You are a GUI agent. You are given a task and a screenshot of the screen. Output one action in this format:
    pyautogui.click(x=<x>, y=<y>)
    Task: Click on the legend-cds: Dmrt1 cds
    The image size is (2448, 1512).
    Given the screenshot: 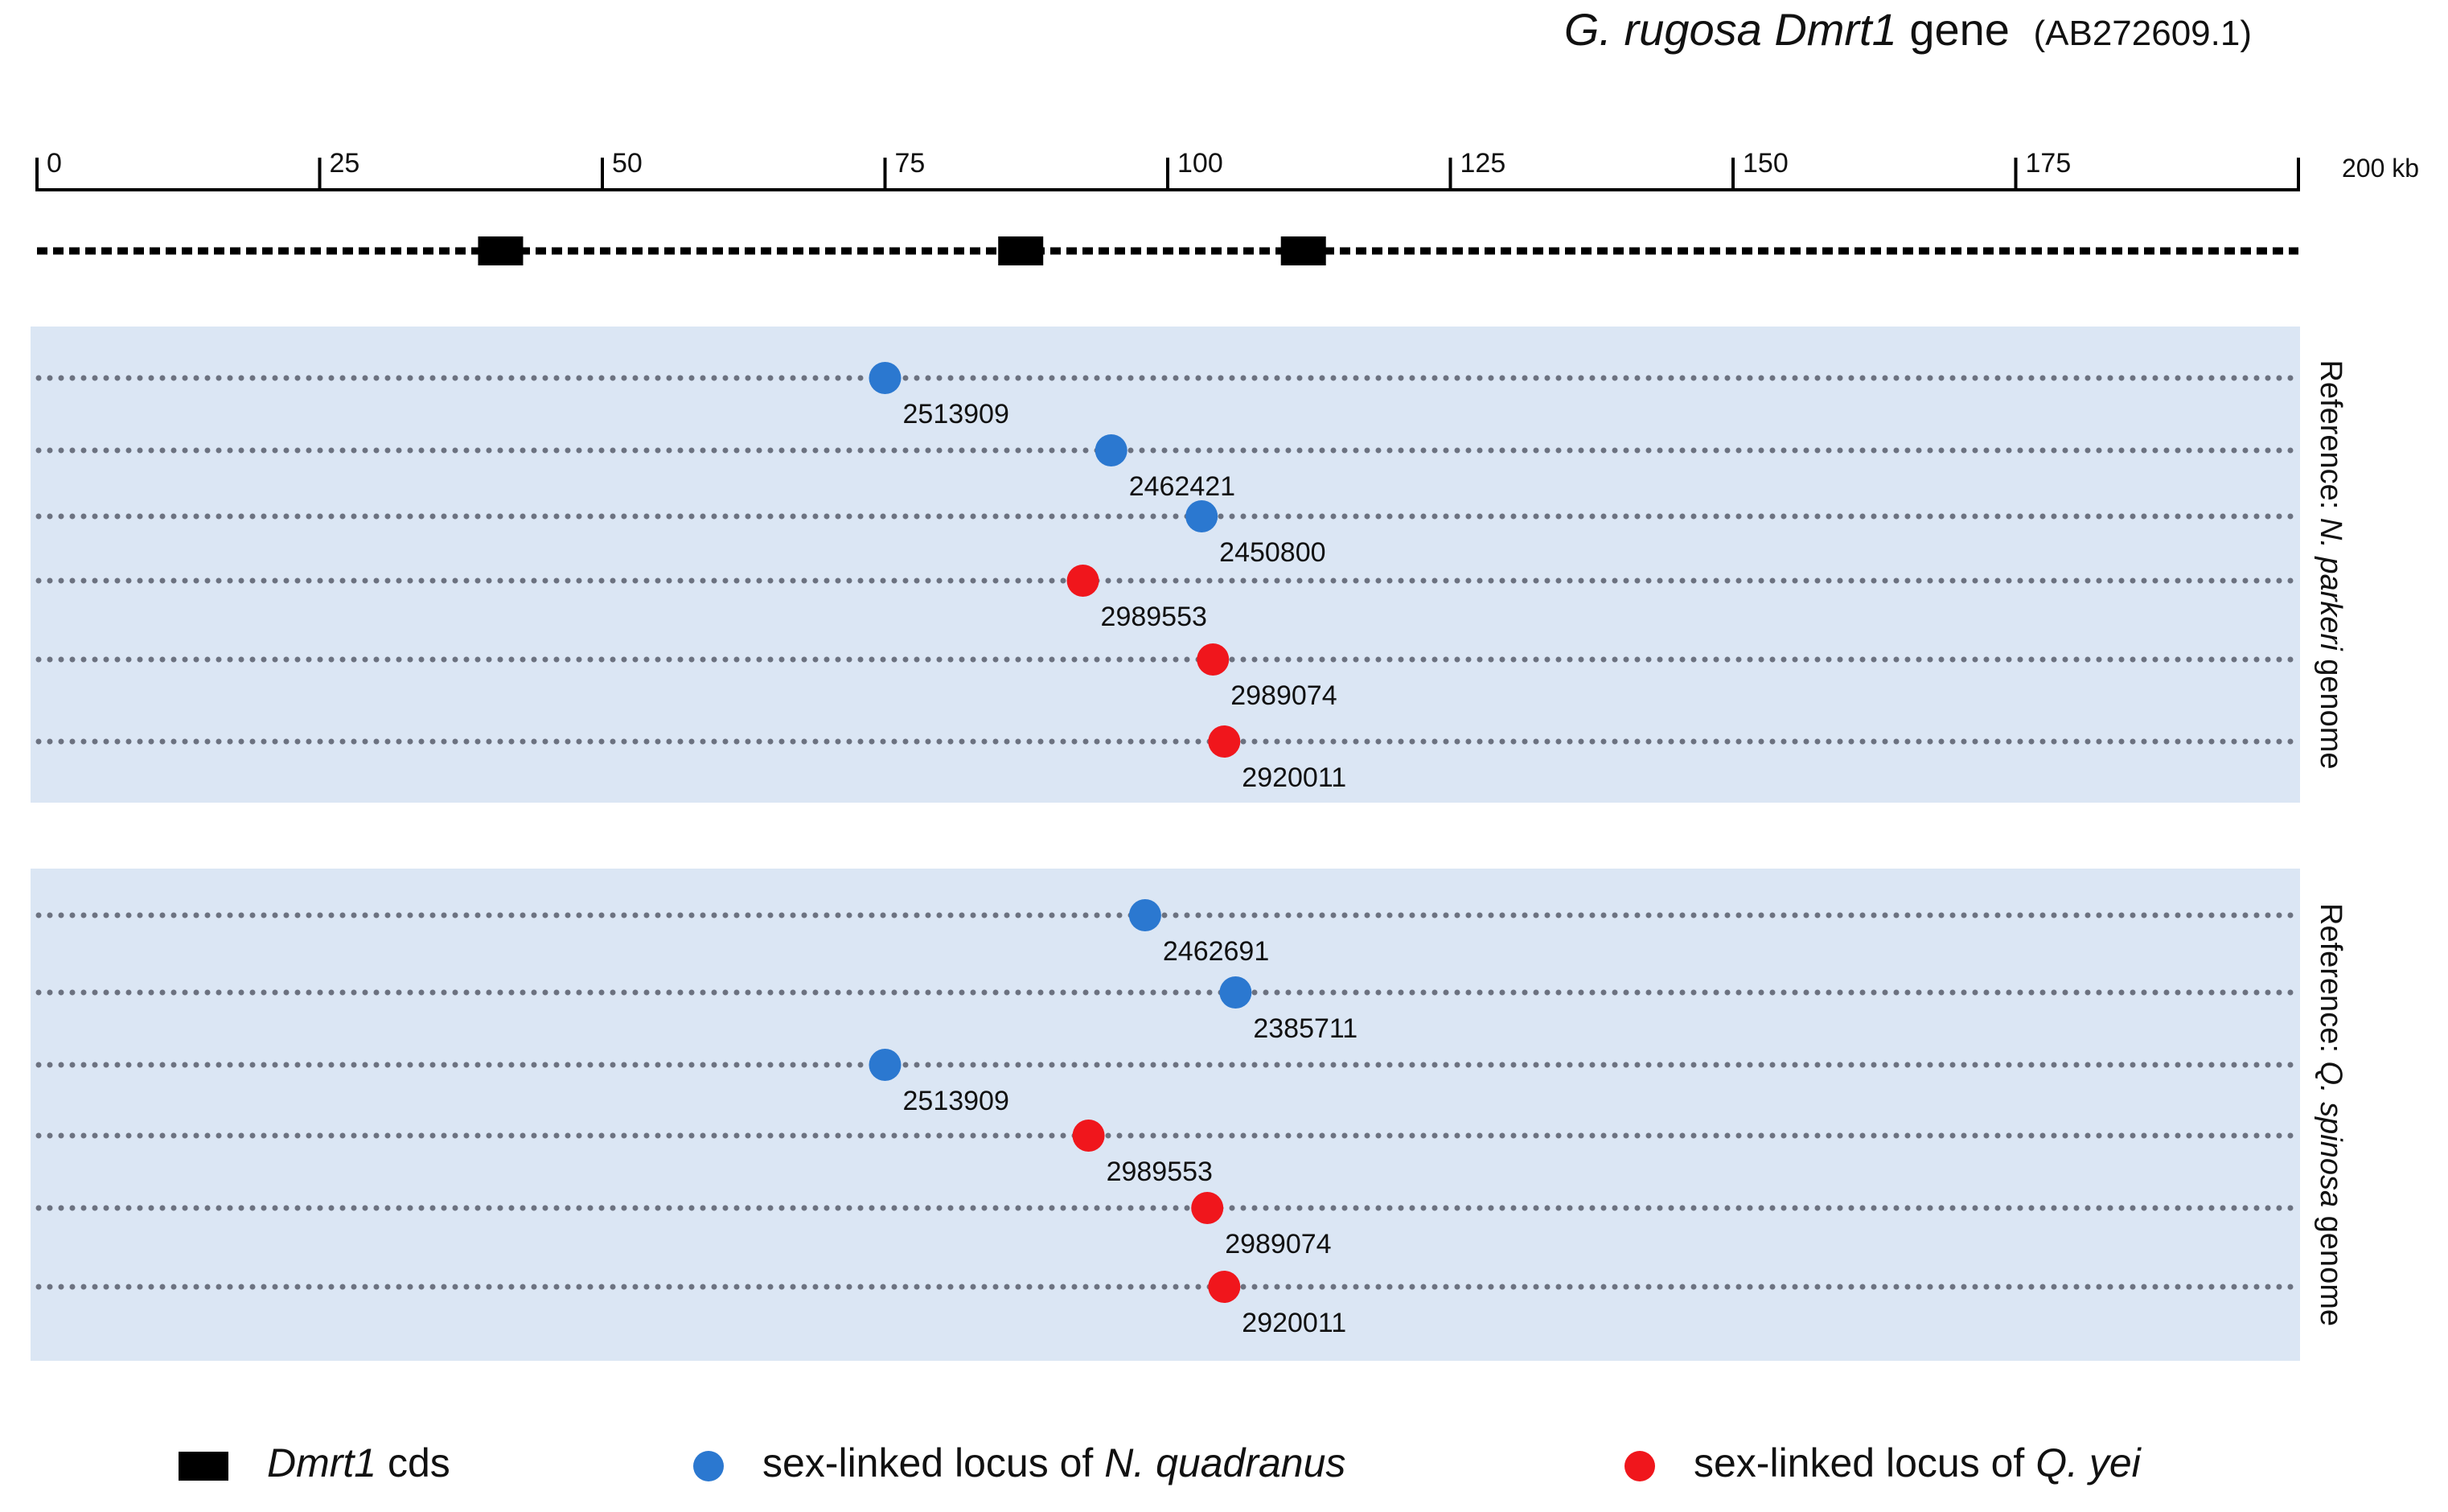 What is the action you would take?
    pyautogui.click(x=314, y=1463)
    